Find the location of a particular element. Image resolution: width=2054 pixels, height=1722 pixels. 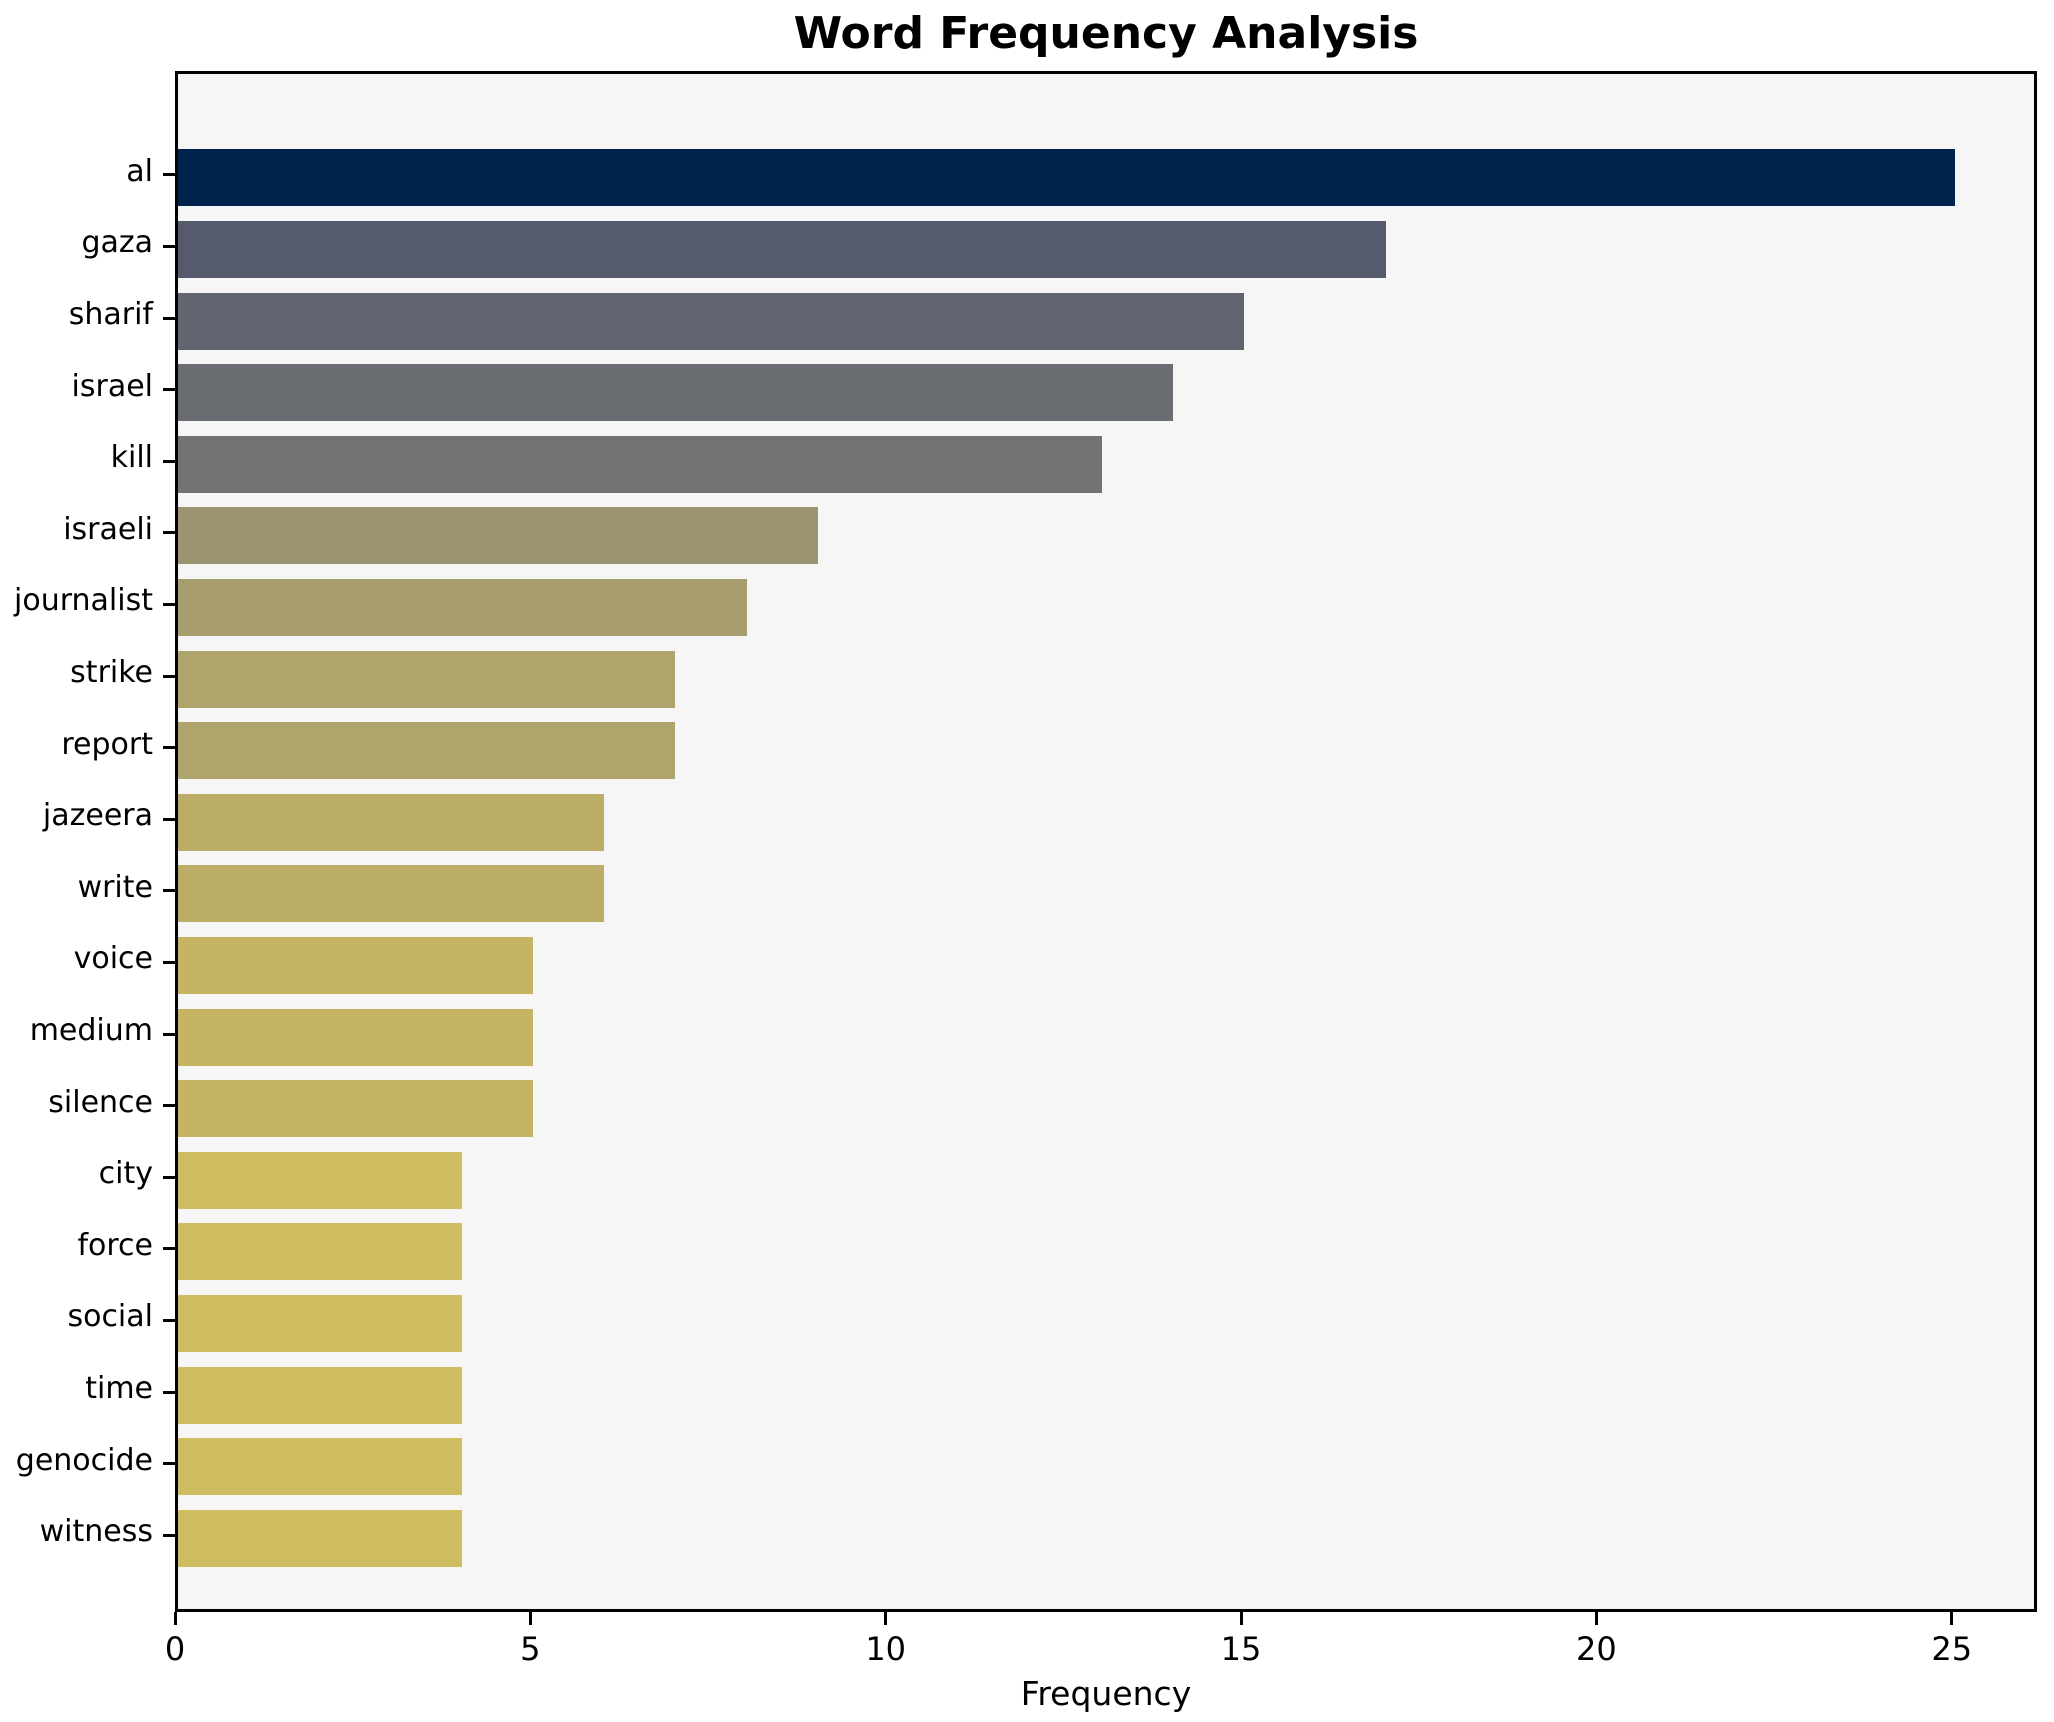

bar-jazeera is located at coordinates (391, 822).